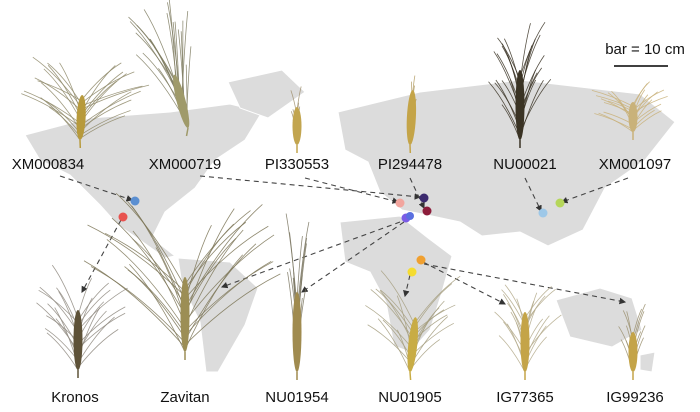  Describe the element at coordinates (524, 164) in the screenshot. I see `accession-label: NU00021` at that location.